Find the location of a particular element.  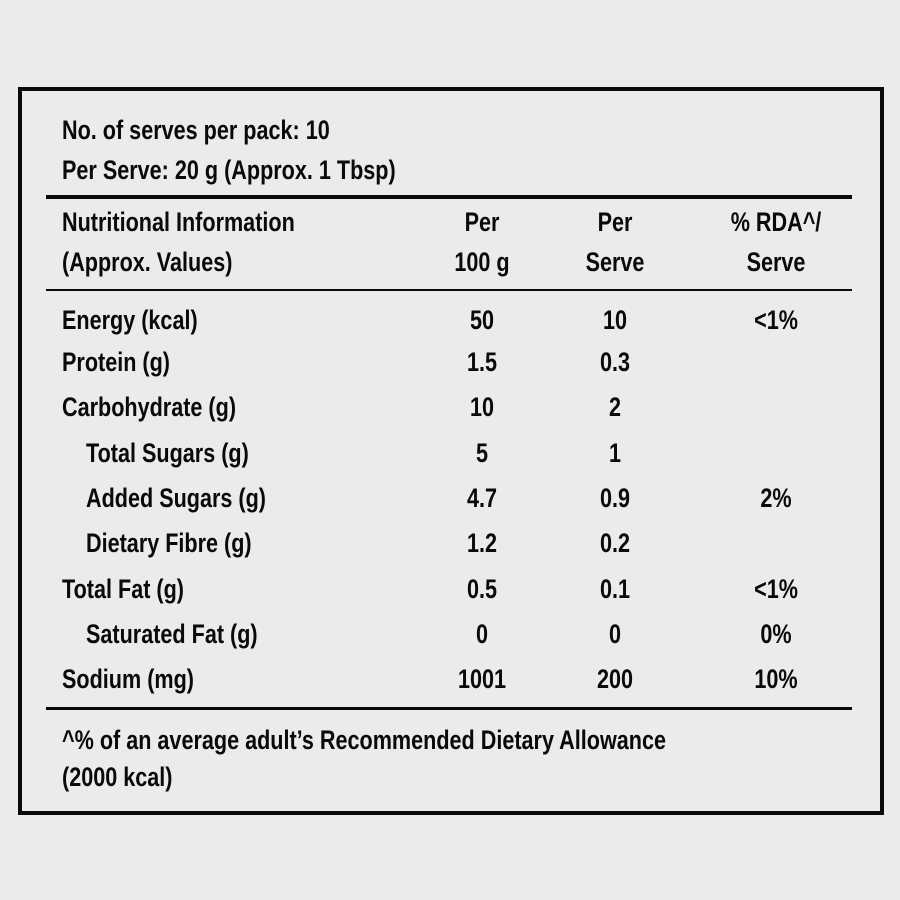

row-label: Saturated Fat (g) is located at coordinates (172, 634).